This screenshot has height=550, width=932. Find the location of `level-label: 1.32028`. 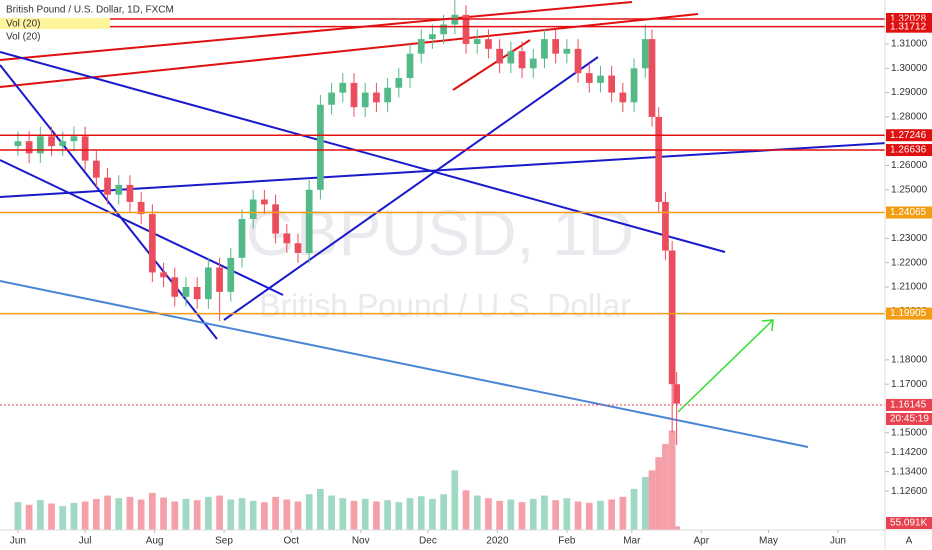

level-label: 1.32028 is located at coordinates (908, 19).